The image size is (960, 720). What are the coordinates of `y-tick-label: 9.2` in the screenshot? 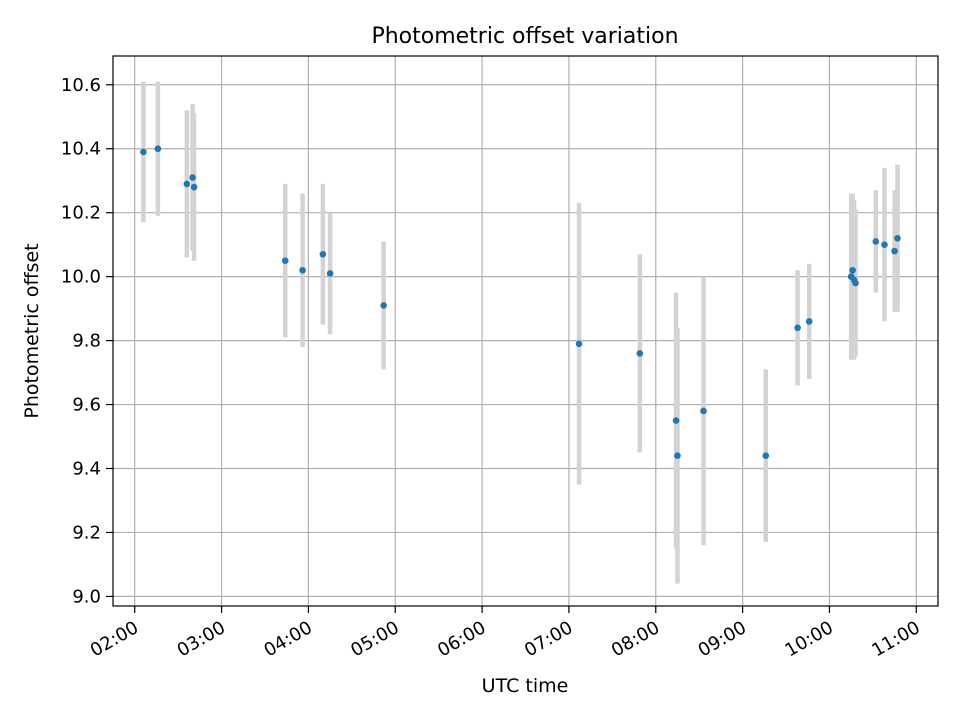 It's located at (86, 532).